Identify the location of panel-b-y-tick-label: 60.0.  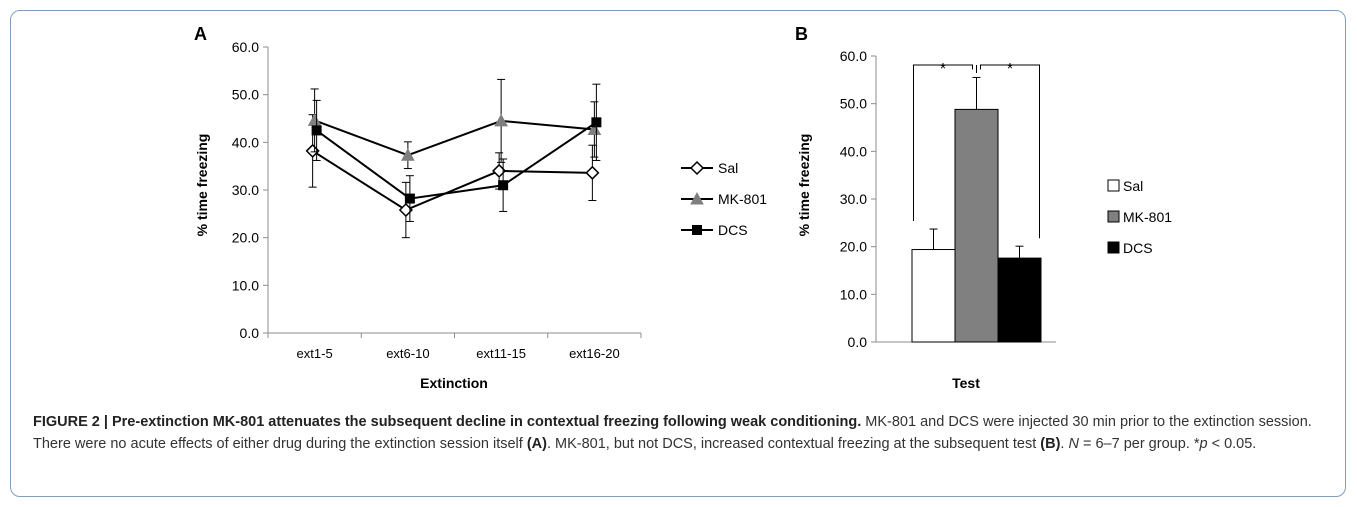
(853, 56).